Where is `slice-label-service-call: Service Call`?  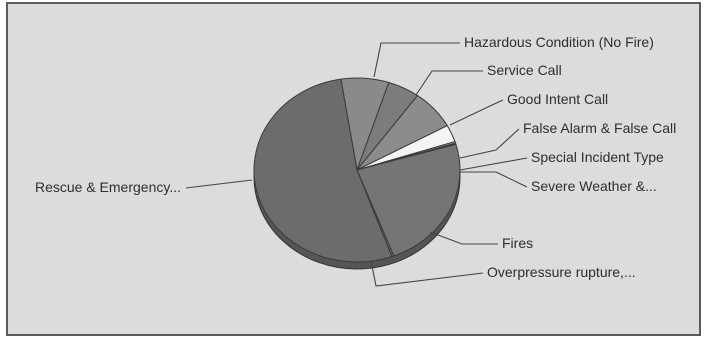
slice-label-service-call: Service Call is located at coordinates (524, 70).